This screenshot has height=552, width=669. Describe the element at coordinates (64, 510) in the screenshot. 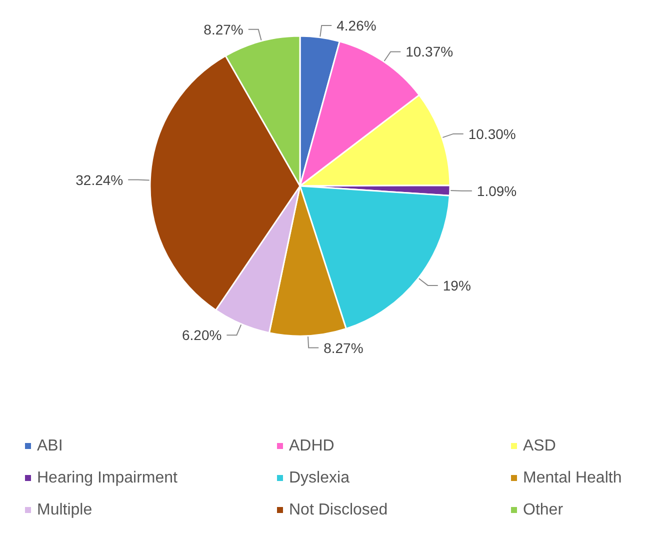

I see `legend-label: Multiple` at that location.